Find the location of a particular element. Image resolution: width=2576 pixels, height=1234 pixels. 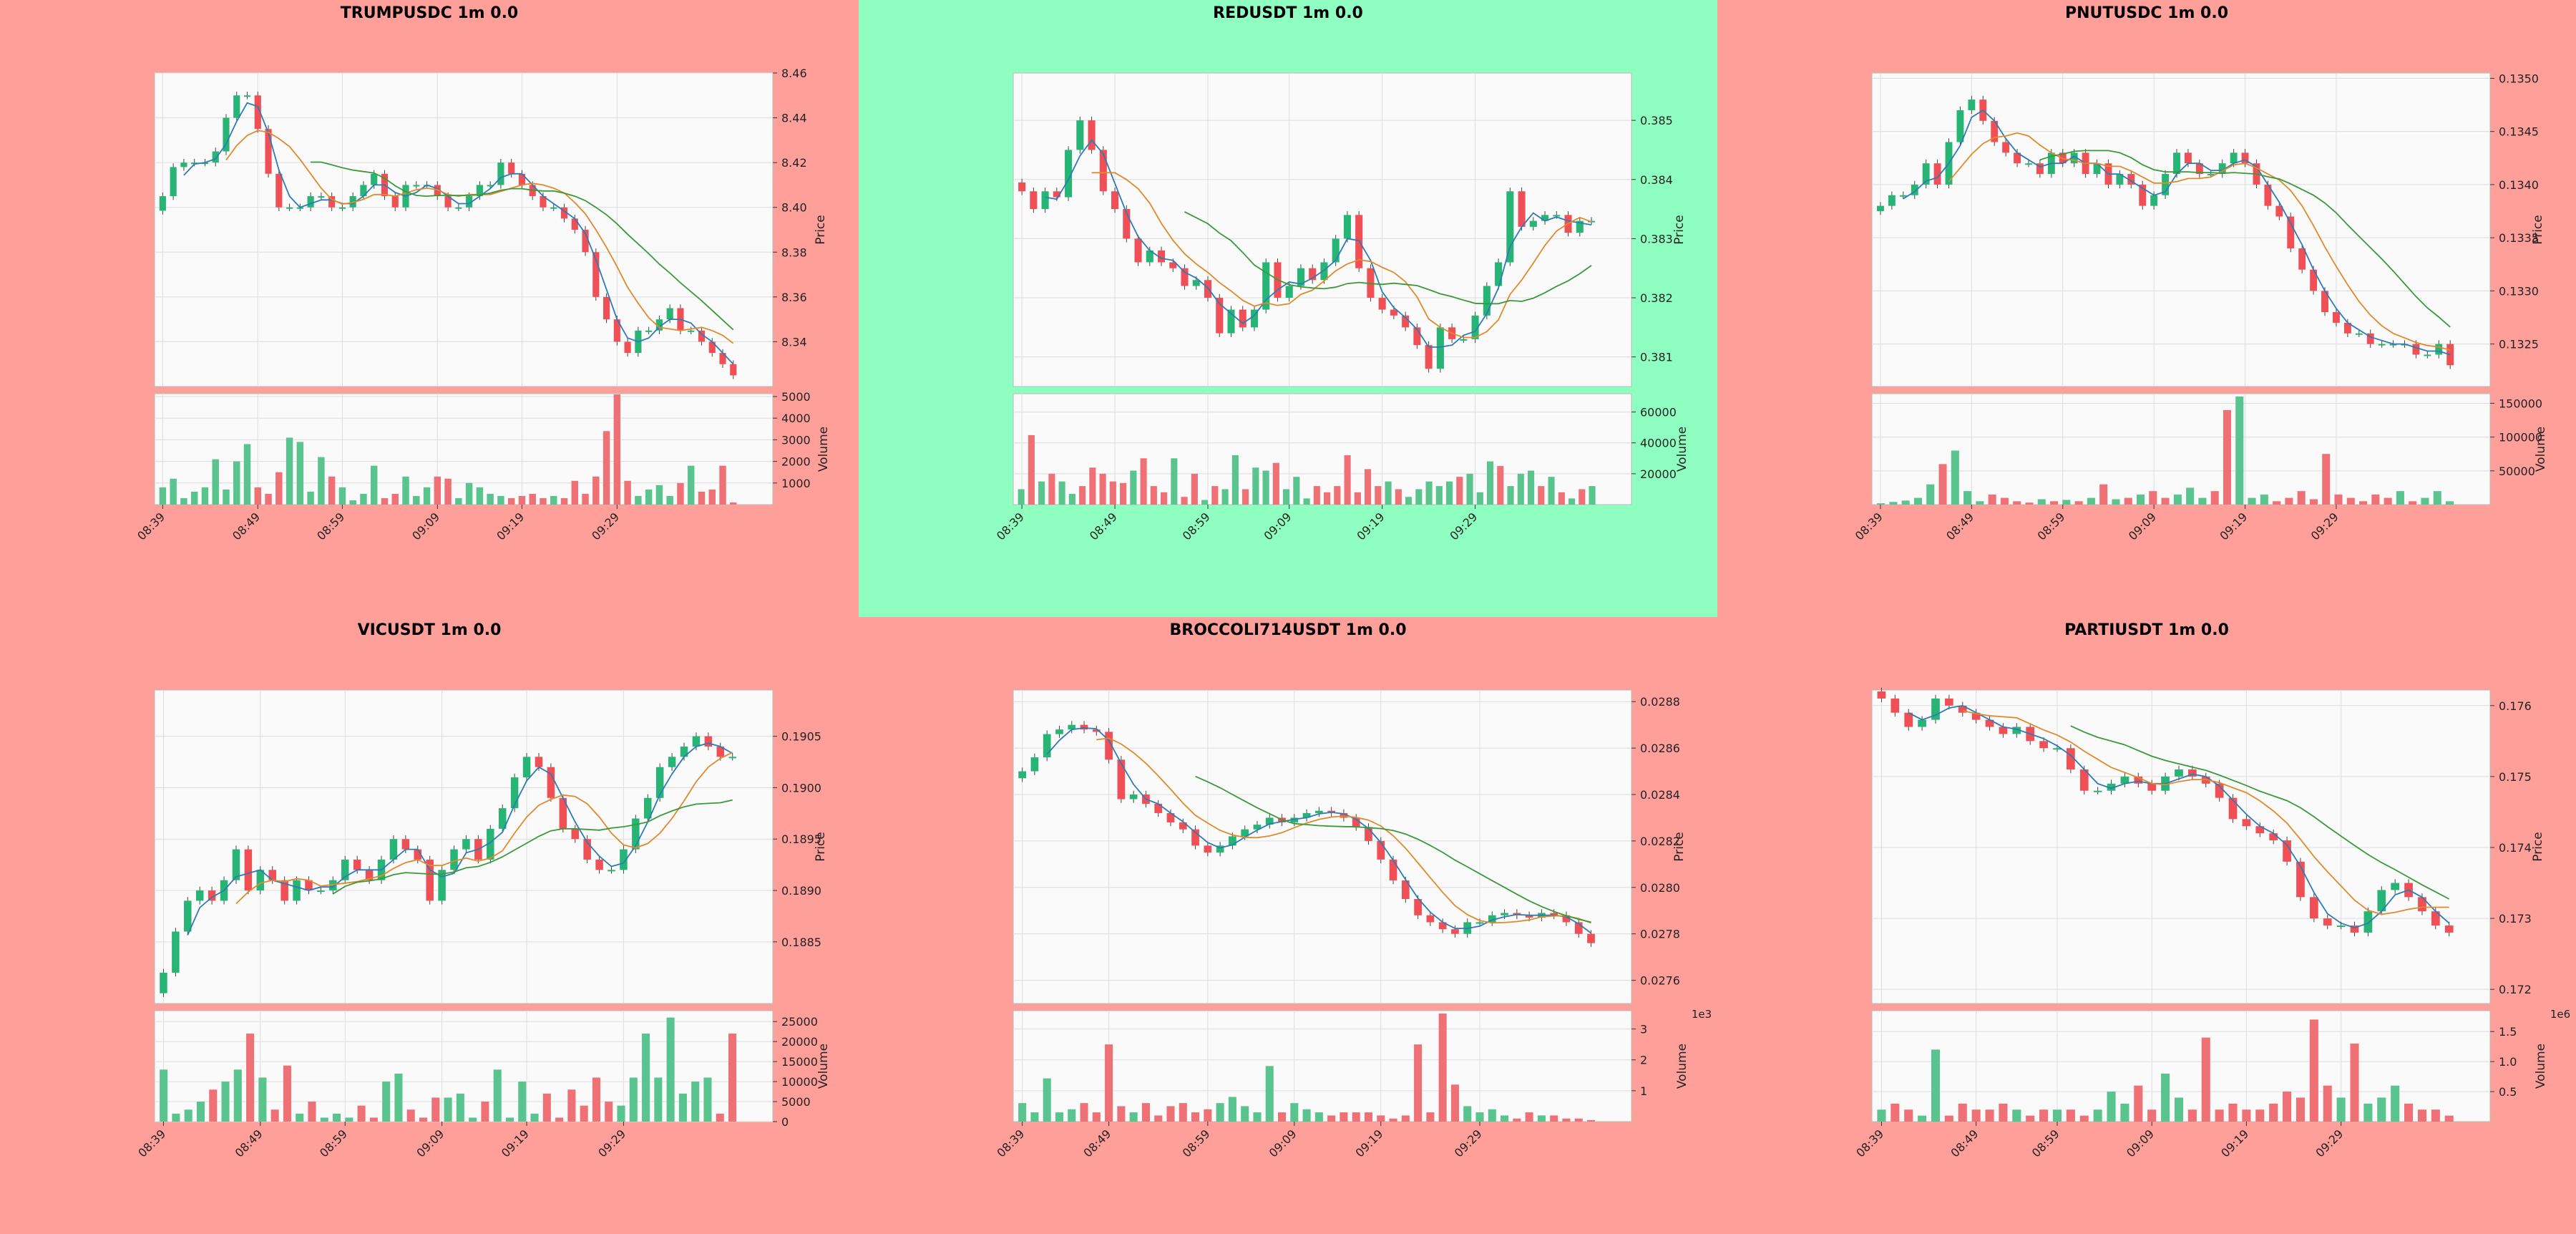

price-tick-label: 0.385 is located at coordinates (1656, 120).